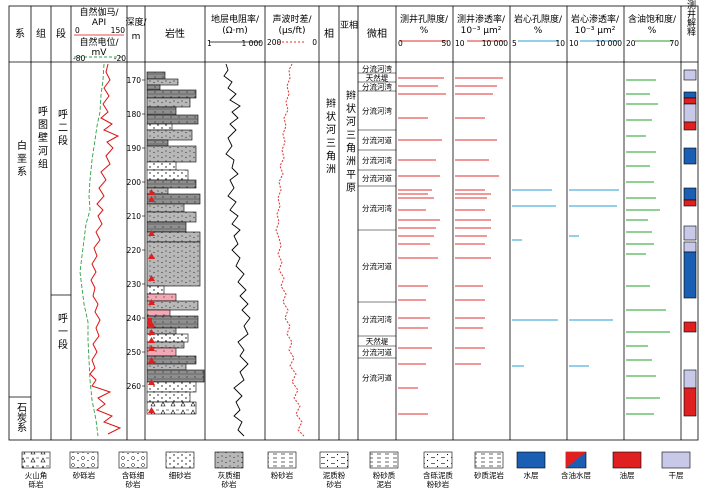 The image size is (713, 501). I want to click on sat-title: 含油饱和度/, so click(652, 19).